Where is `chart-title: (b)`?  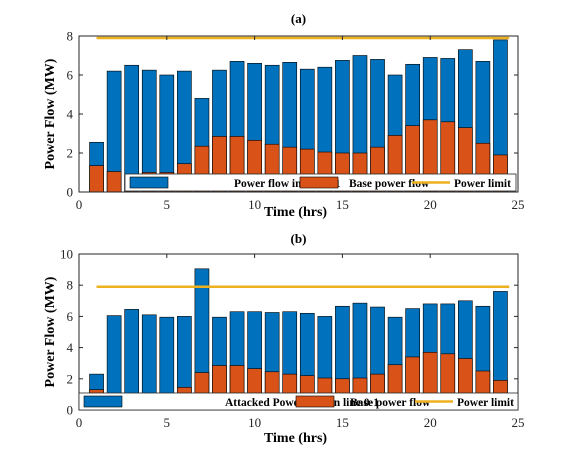 chart-title: (b) is located at coordinates (299, 238).